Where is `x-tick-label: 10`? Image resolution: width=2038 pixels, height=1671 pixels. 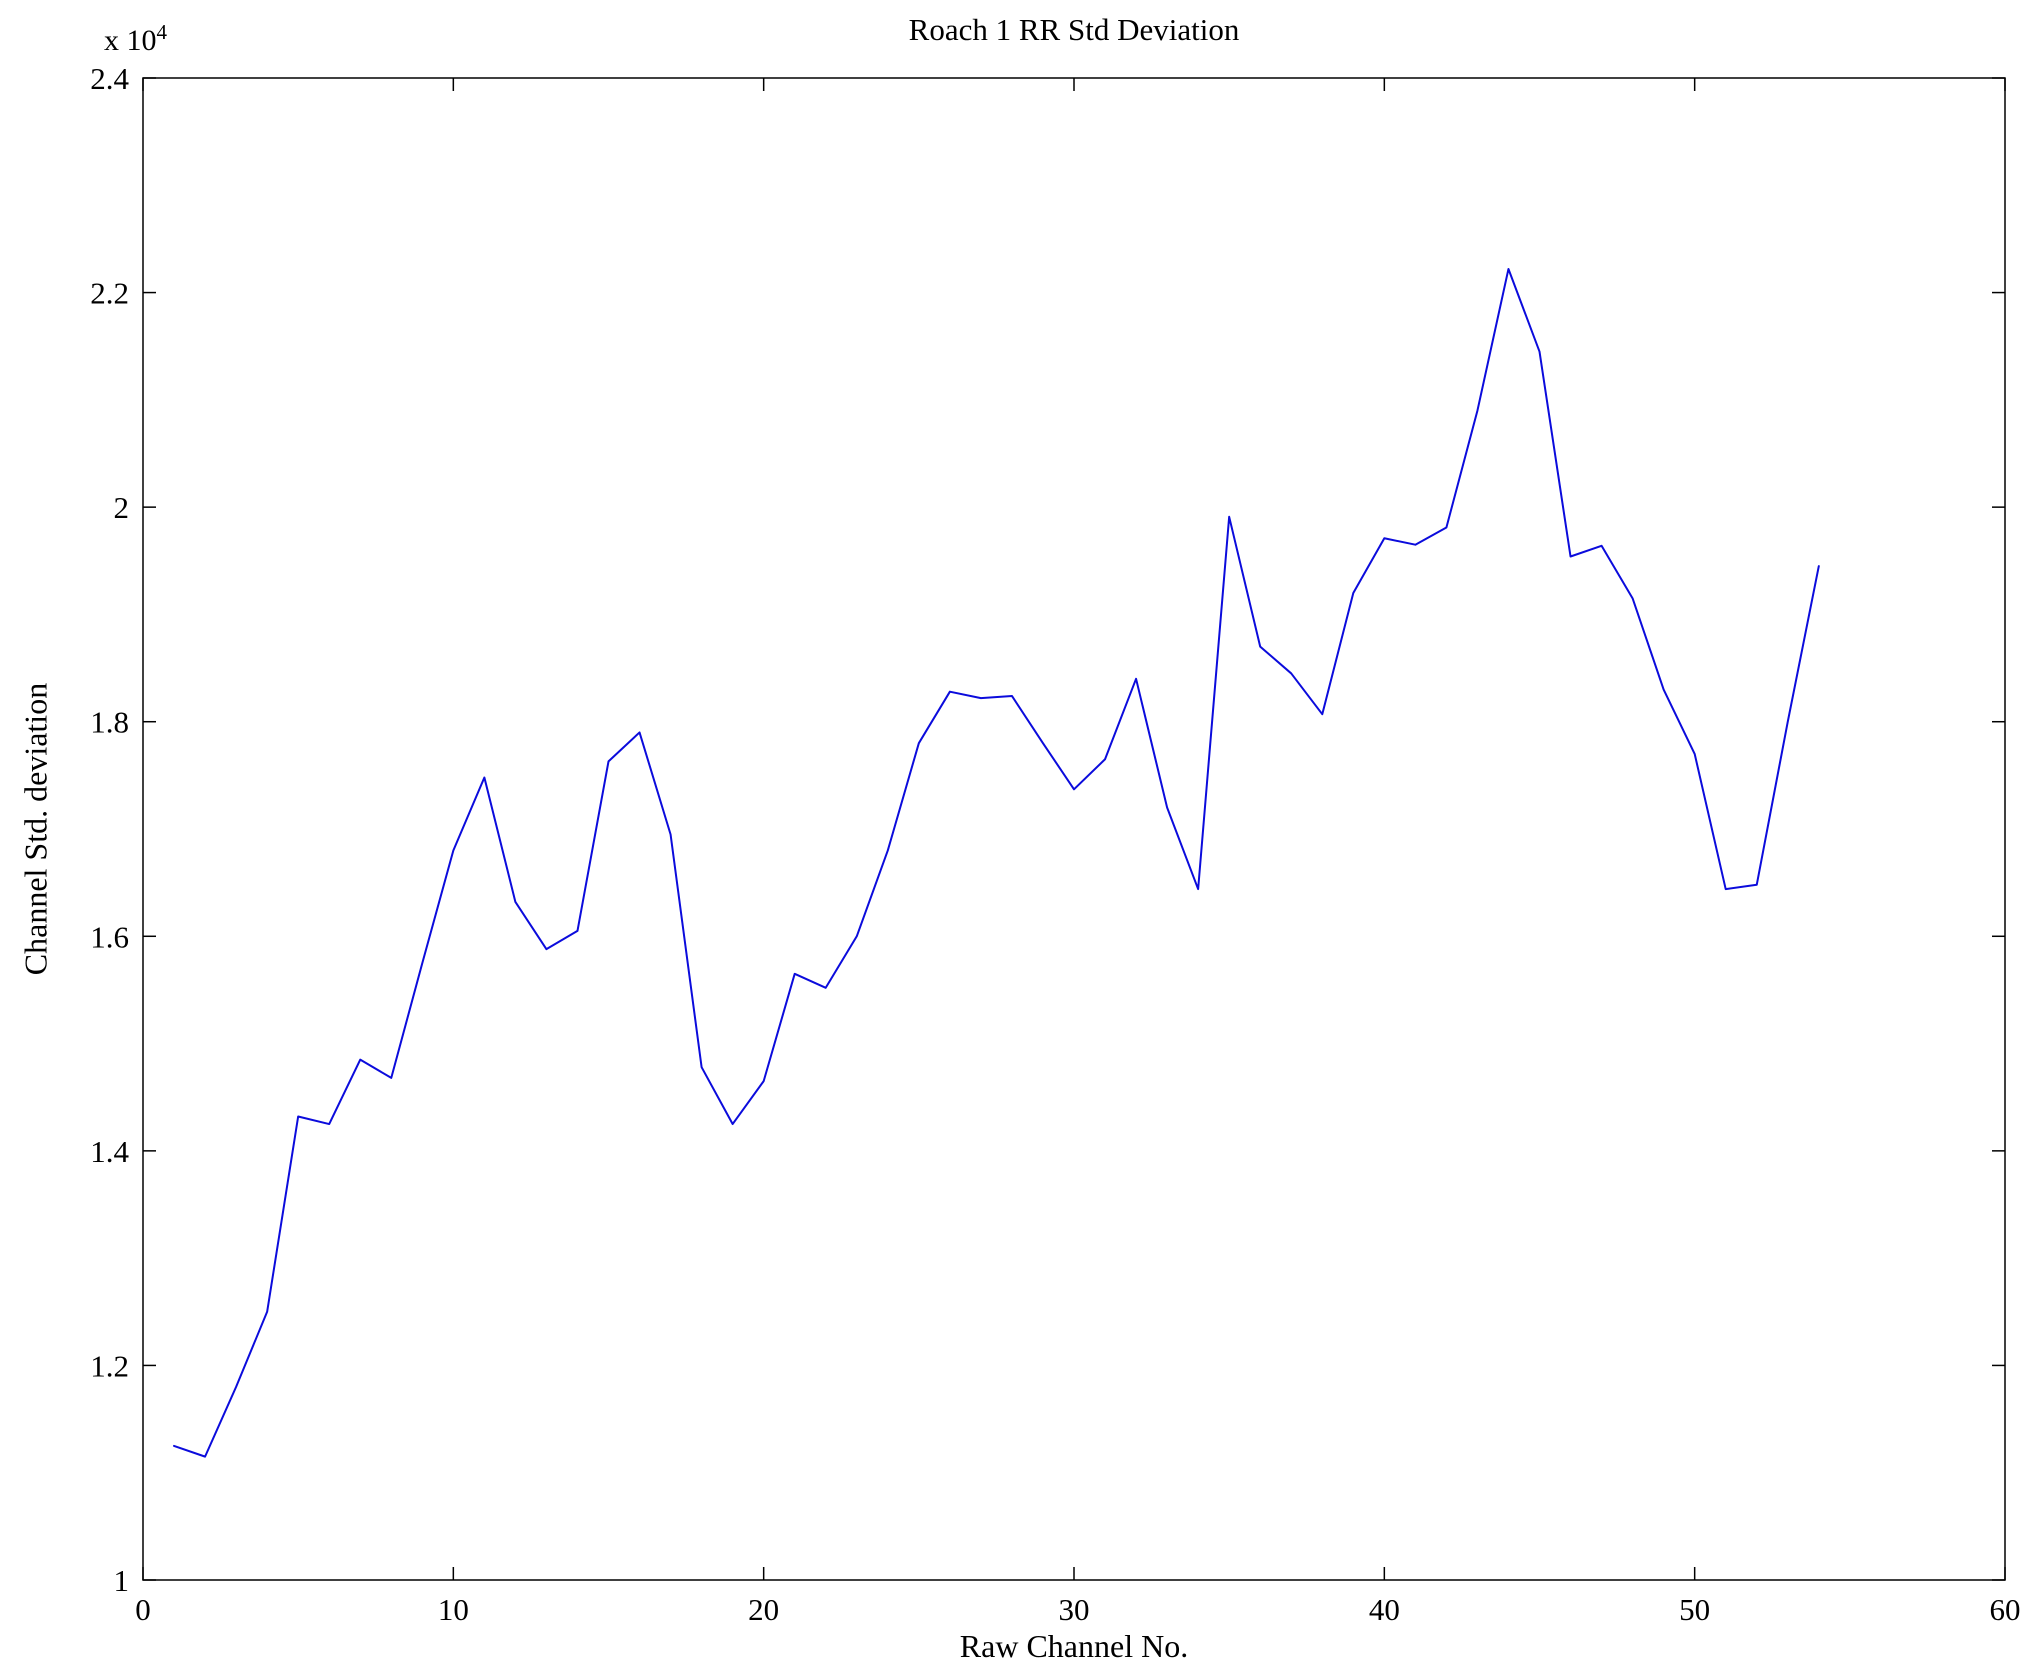 x-tick-label: 10 is located at coordinates (453, 1609).